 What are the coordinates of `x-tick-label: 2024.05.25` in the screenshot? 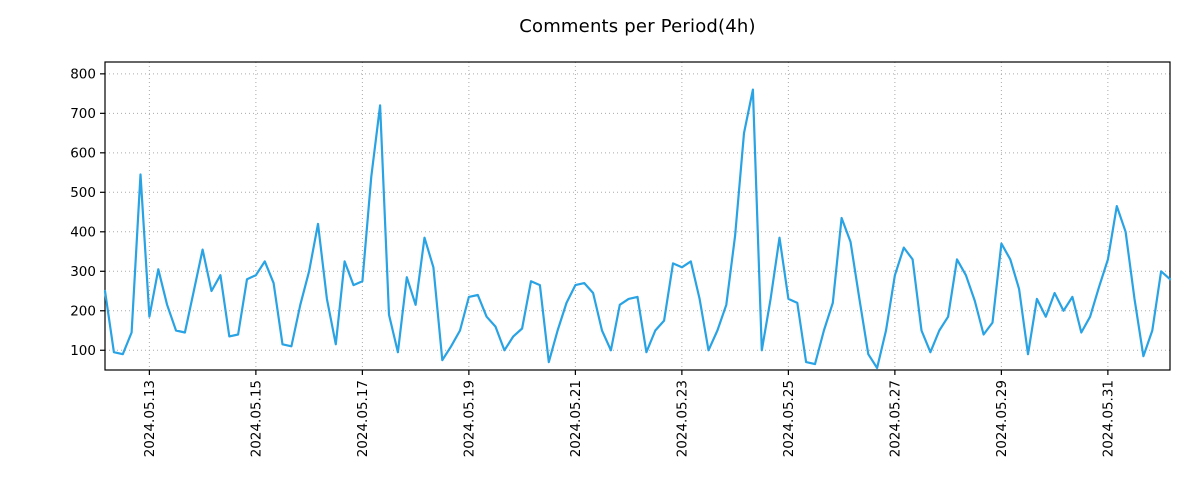 It's located at (789, 418).